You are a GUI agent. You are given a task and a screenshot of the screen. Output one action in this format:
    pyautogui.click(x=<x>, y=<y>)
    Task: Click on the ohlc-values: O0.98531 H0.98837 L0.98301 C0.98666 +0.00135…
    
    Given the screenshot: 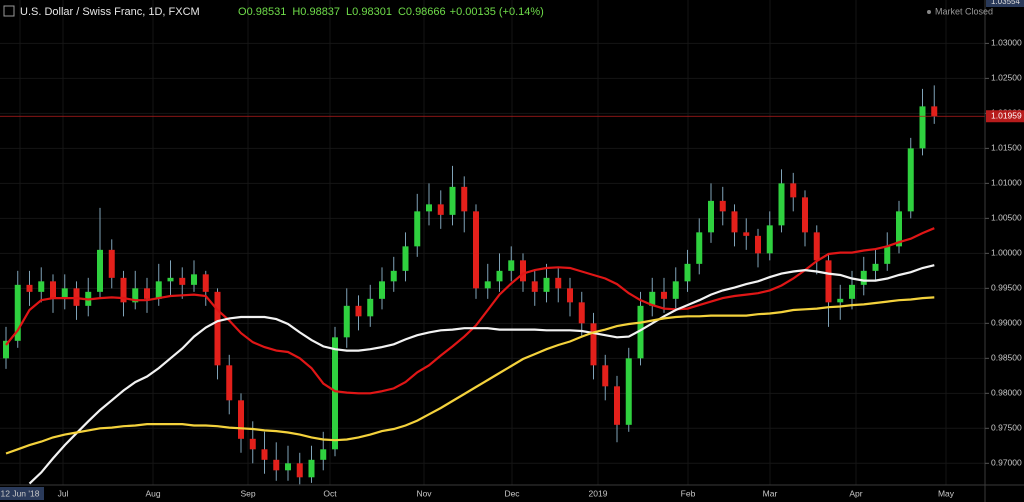 What is the action you would take?
    pyautogui.click(x=391, y=12)
    